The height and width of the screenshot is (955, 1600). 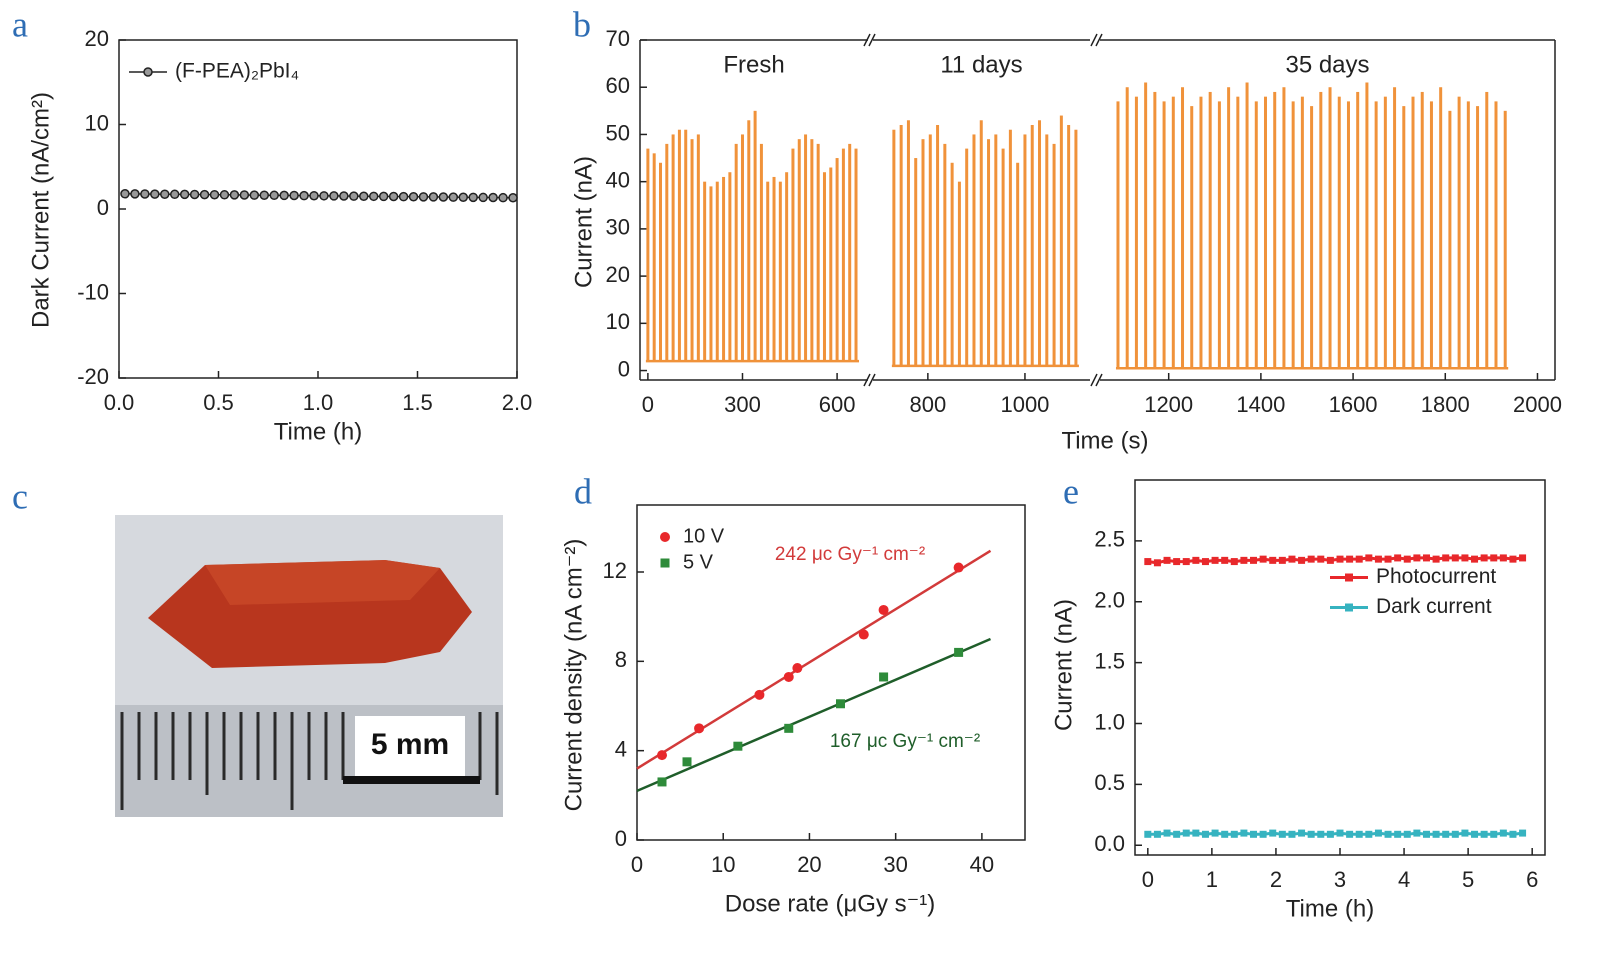 What do you see at coordinates (1353, 404) in the screenshot?
I see `x-tick-label: 1600` at bounding box center [1353, 404].